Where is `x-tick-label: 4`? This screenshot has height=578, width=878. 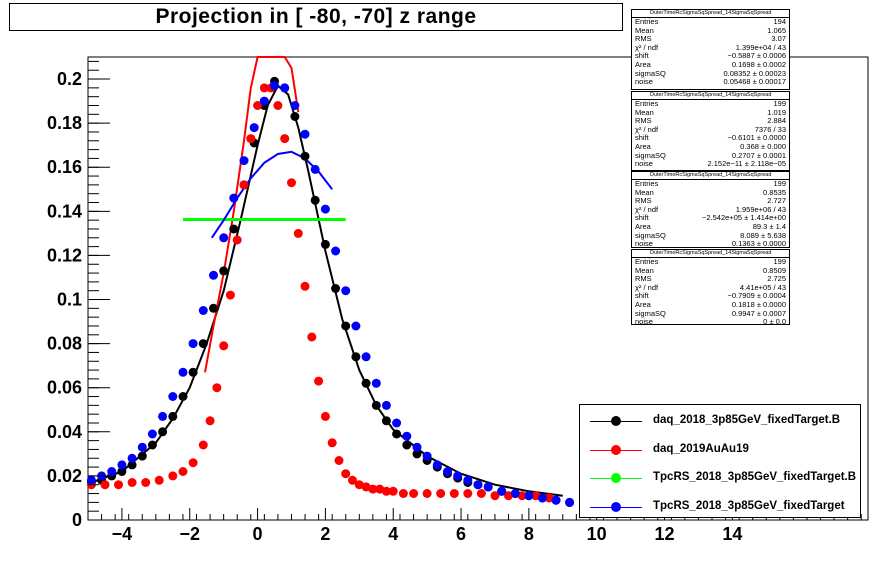
x-tick-label: 4 is located at coordinates (393, 534).